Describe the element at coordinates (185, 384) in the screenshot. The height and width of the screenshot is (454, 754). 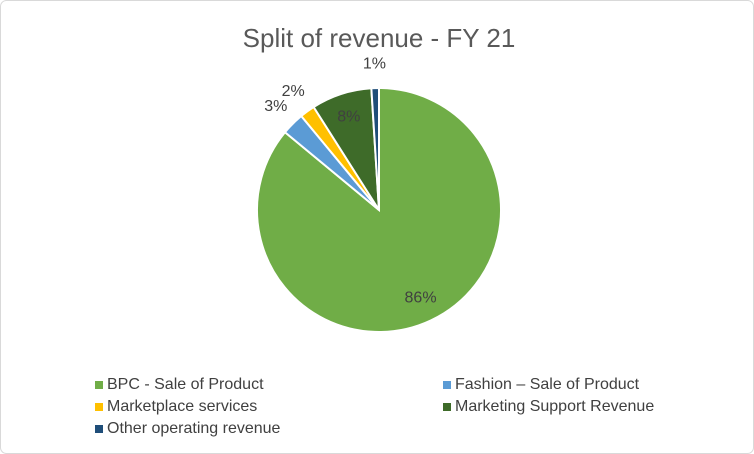
I see `legend-label: BPC - Sale of Product` at that location.